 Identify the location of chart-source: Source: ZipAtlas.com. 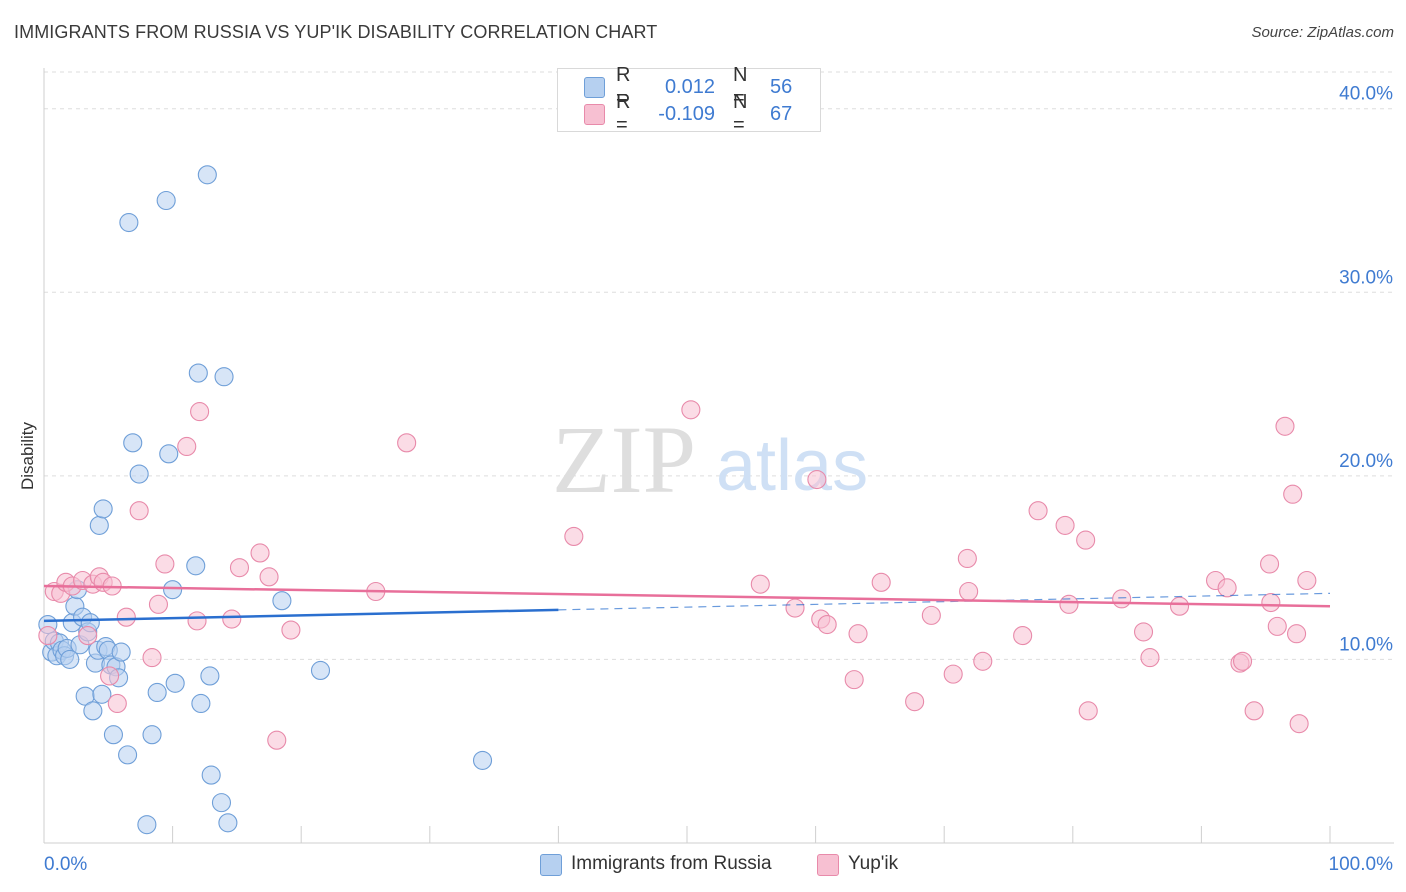
(1322, 32).